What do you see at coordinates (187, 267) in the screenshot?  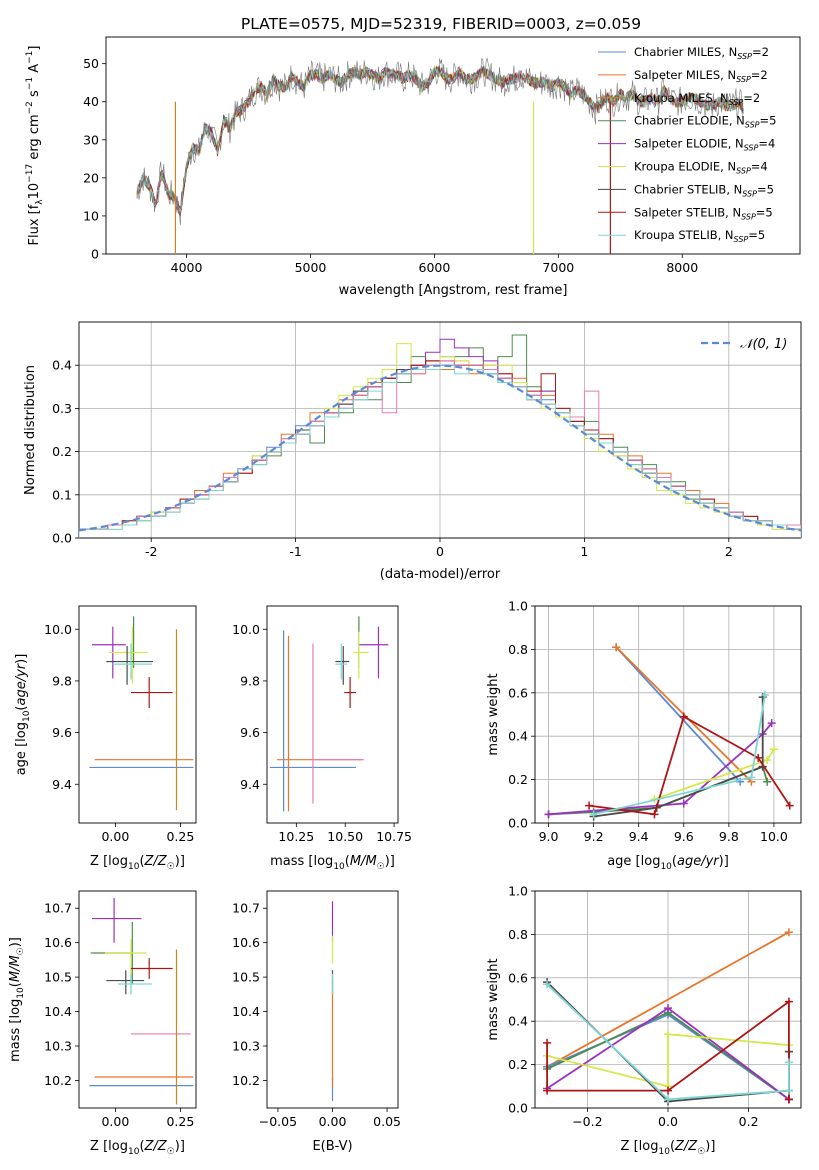 I see `x-tick-label: 4000` at bounding box center [187, 267].